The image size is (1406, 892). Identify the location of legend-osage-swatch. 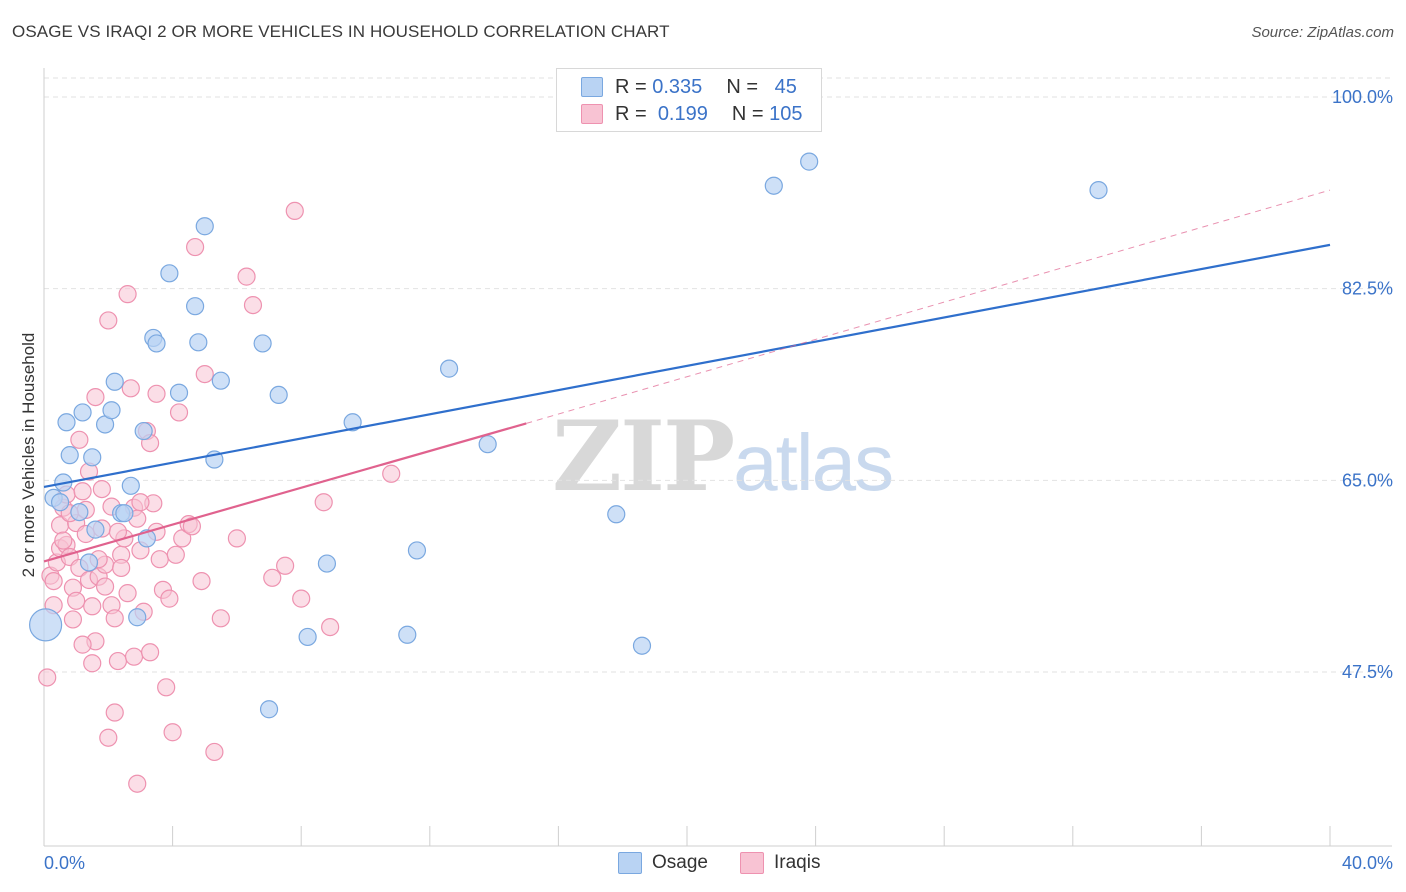
(630, 863).